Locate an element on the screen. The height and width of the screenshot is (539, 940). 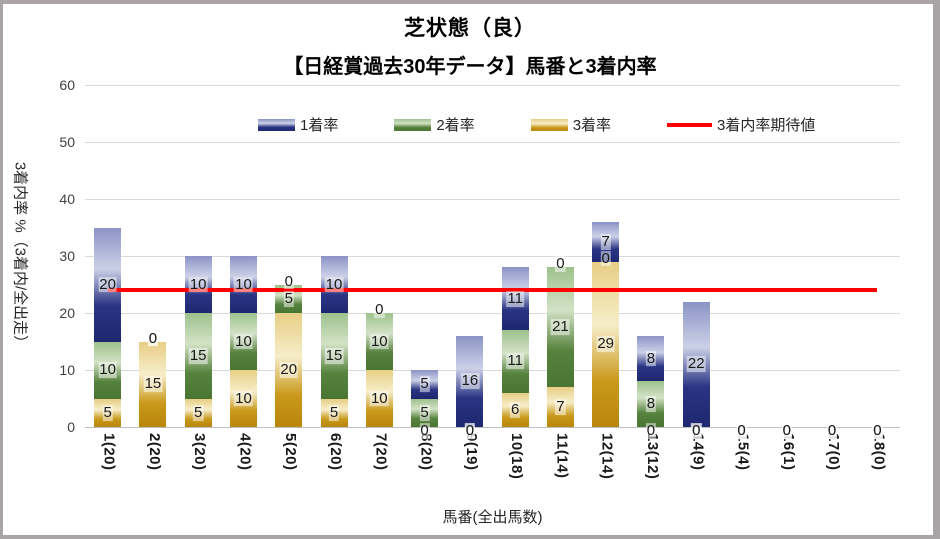
x-tick-label: 3(20) is located at coordinates (200, 452).